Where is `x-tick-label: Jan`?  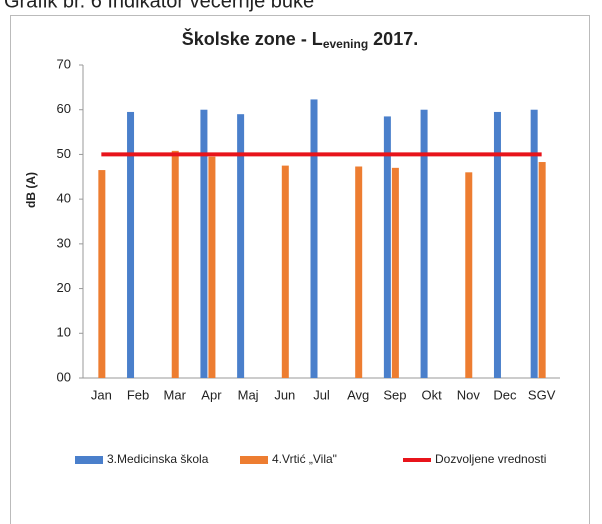 x-tick-label: Jan is located at coordinates (101, 394).